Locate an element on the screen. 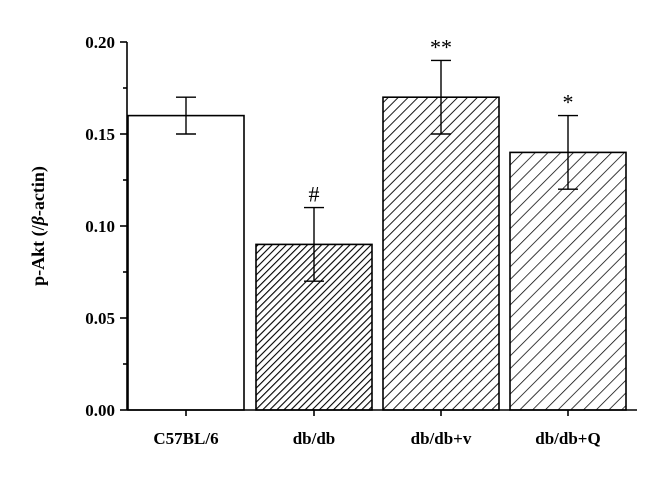  y-axis-label-suffix: -actin) is located at coordinates (38, 191).